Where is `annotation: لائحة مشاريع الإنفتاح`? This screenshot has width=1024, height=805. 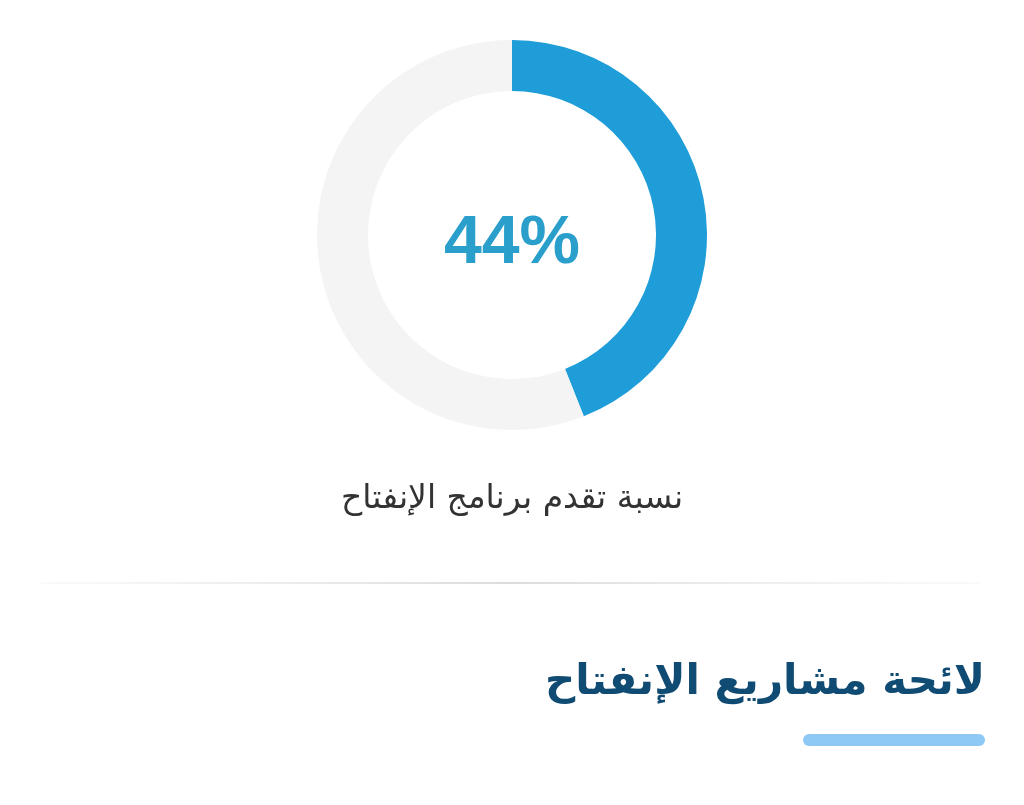 annotation: لائحة مشاريع الإنفتاح is located at coordinates (764, 679).